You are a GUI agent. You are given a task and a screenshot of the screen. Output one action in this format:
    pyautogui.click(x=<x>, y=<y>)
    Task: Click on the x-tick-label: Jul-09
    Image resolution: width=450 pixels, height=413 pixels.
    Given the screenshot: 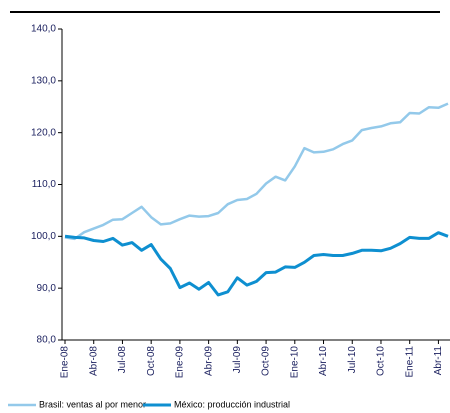 What is the action you would take?
    pyautogui.click(x=237, y=360)
    